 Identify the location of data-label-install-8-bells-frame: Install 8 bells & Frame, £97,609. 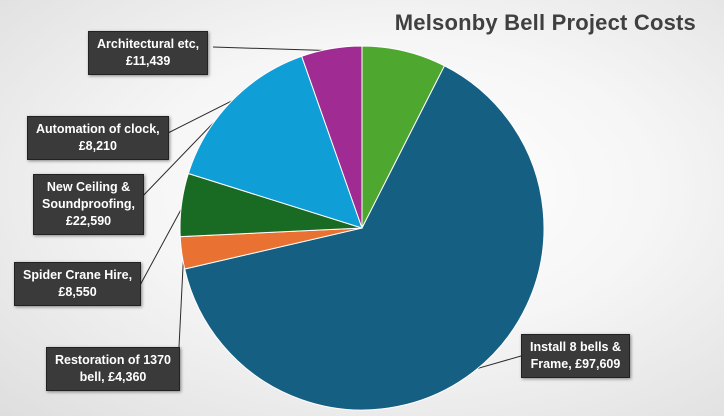
(576, 356).